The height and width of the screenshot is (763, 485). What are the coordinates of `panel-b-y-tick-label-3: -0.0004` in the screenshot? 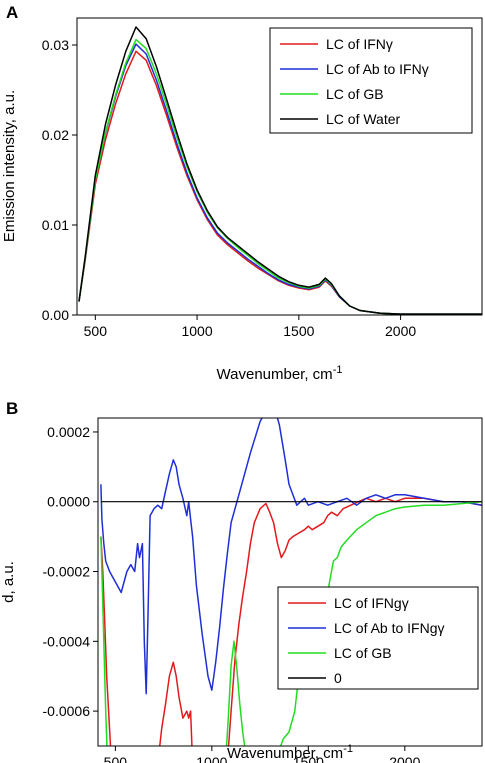 It's located at (67, 641).